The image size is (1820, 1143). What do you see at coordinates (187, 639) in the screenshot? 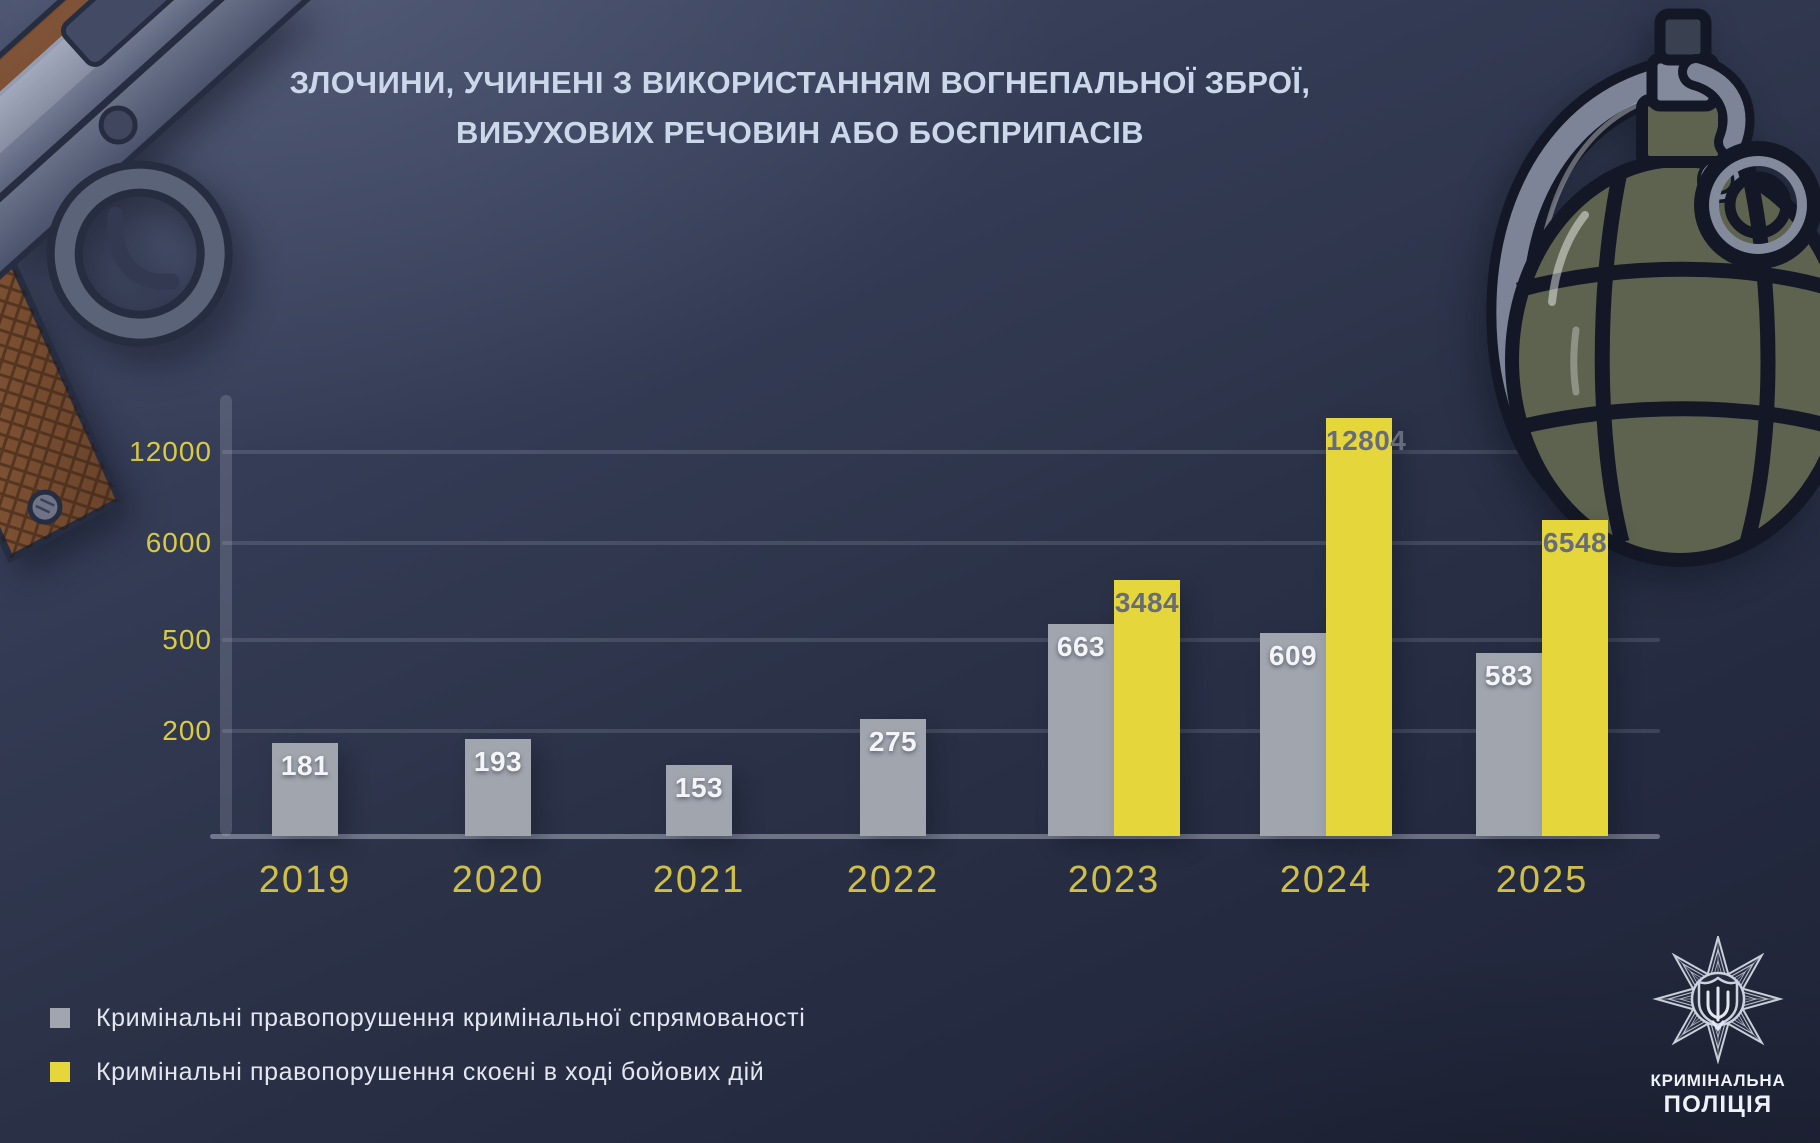
I see `y-axis-tick-label: 500` at bounding box center [187, 639].